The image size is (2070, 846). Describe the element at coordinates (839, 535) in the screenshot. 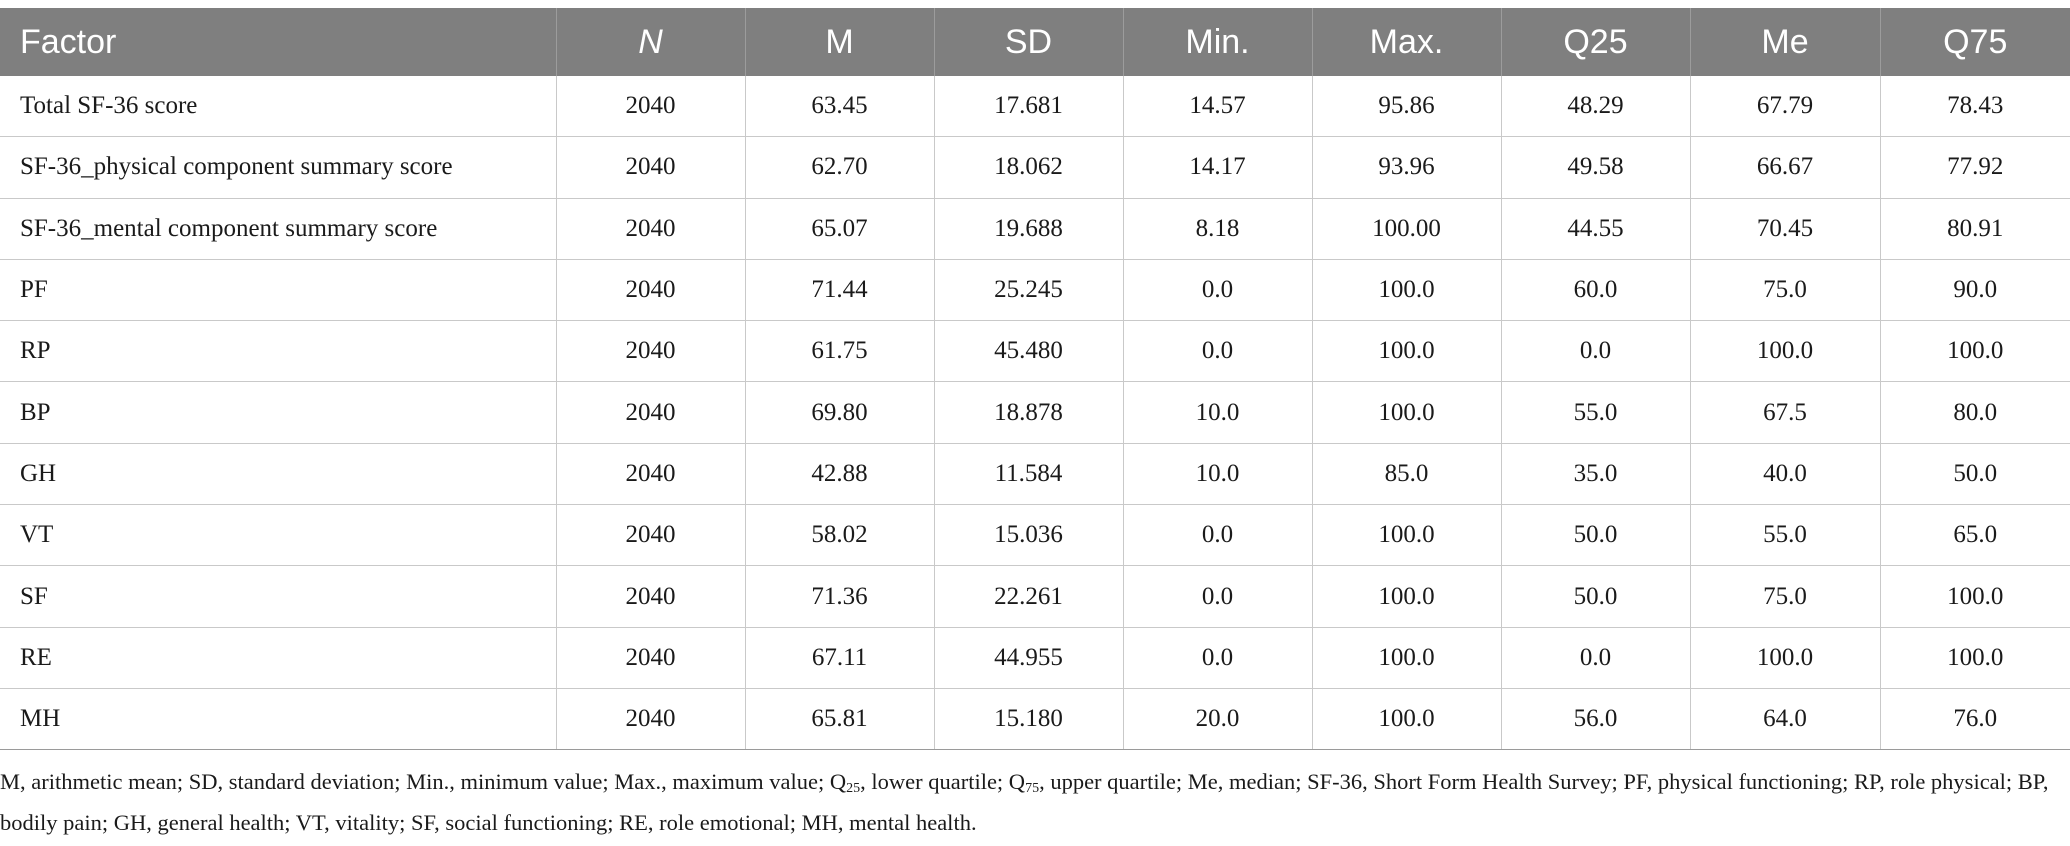

I see `cell-mean: 58.02` at that location.